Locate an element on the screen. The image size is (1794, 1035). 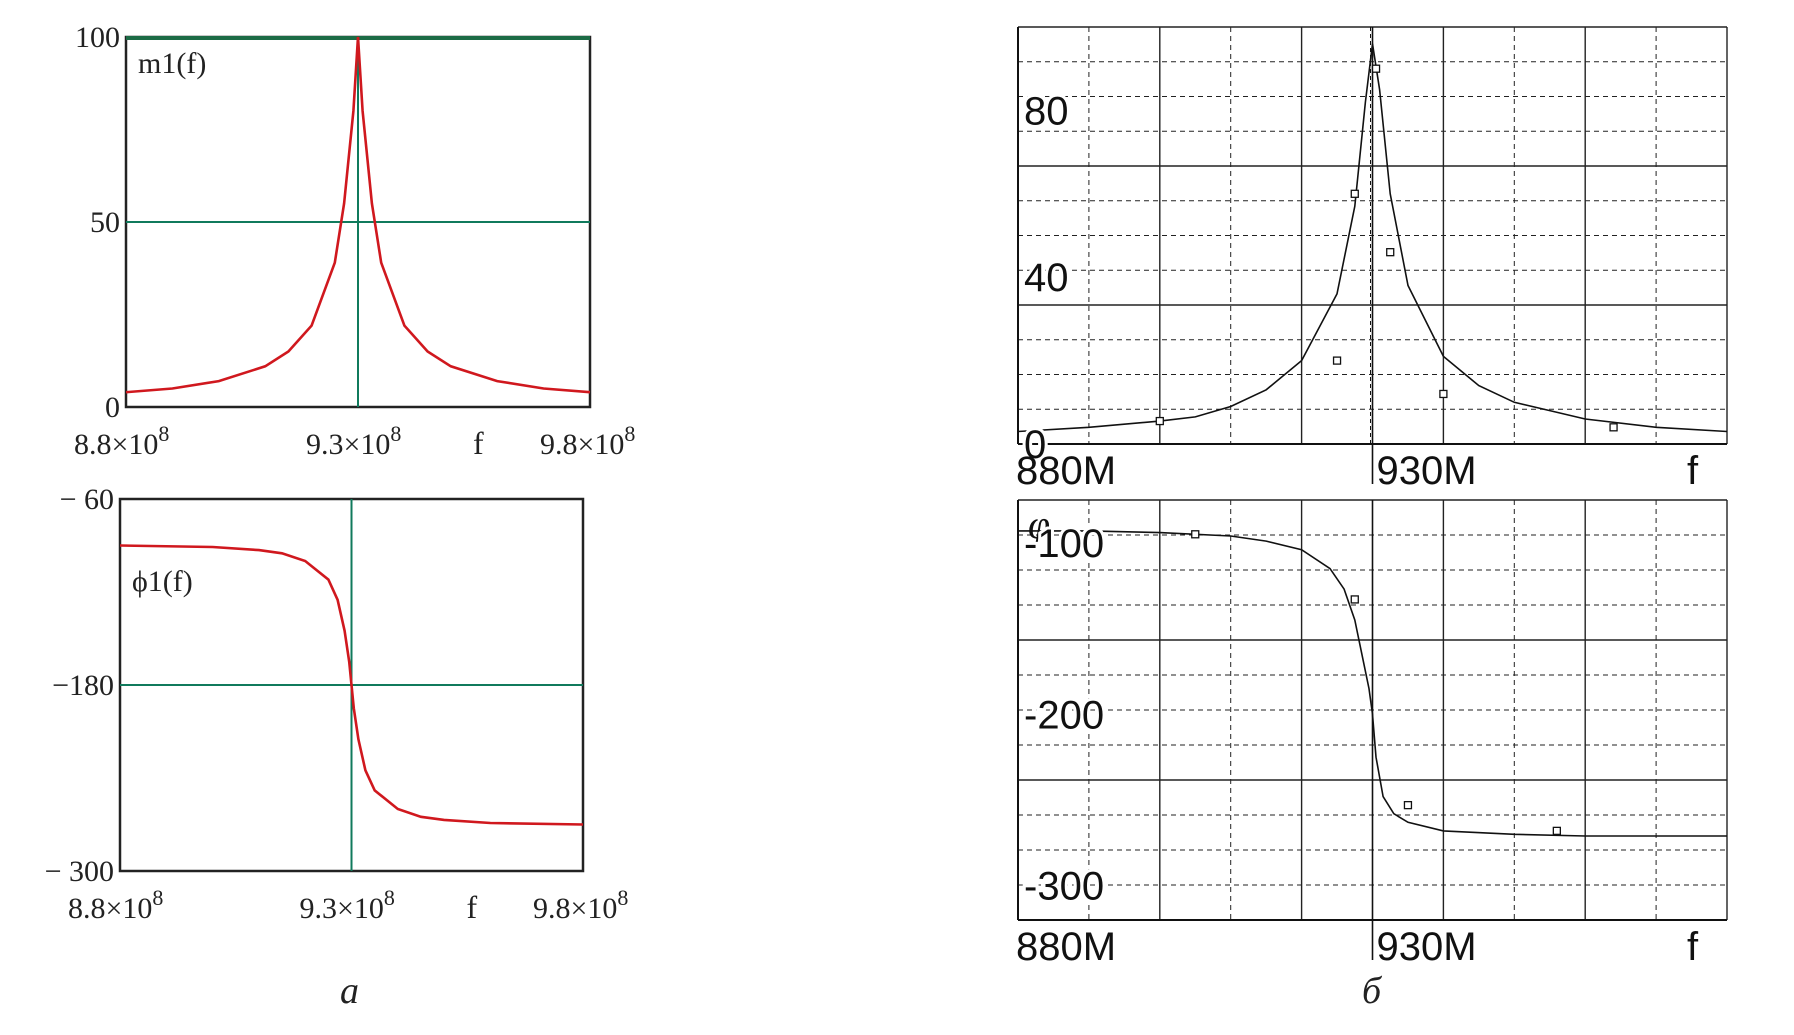
y-tick-label: -100 is located at coordinates (1064, 544).